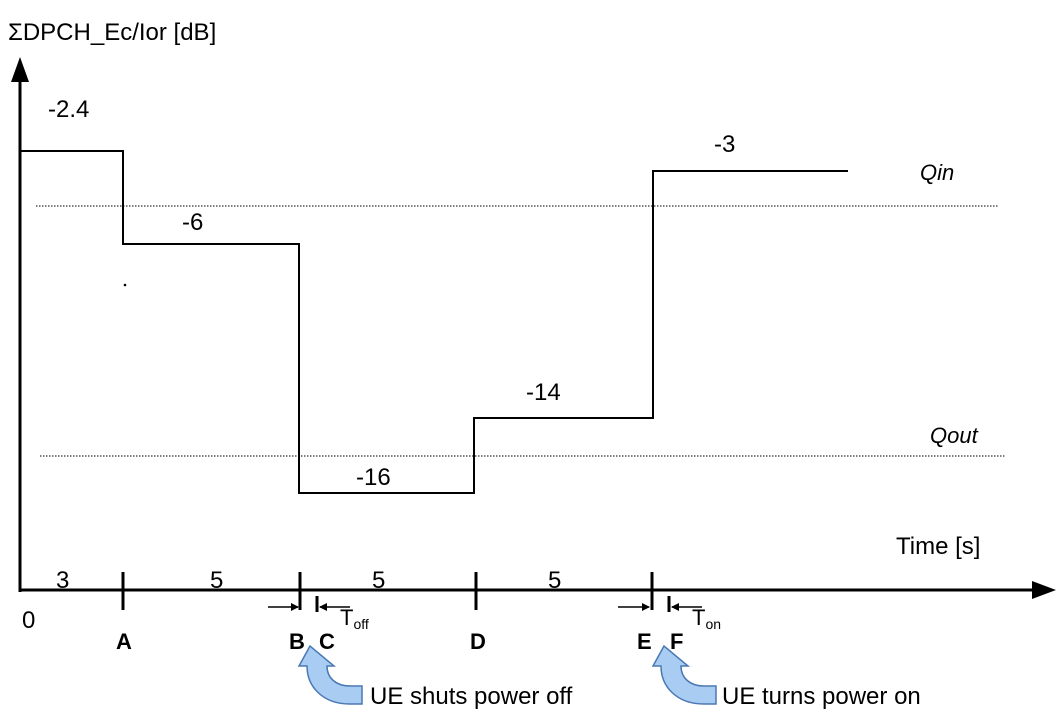 This screenshot has width=1056, height=709. I want to click on x-axis-label: Time [s], so click(938, 546).